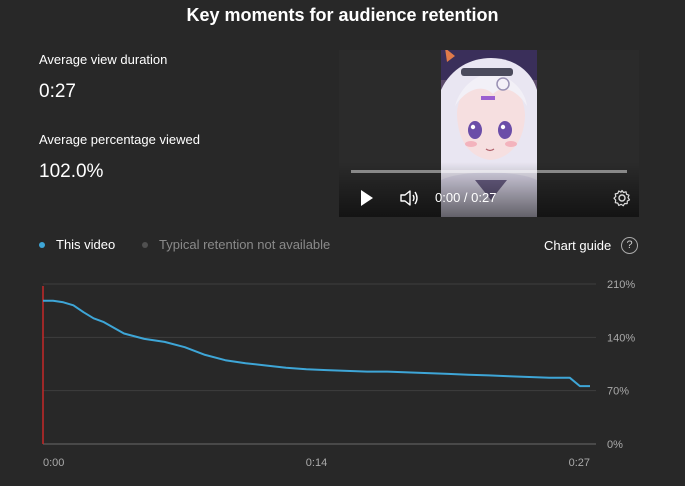 Image resolution: width=685 pixels, height=486 pixels. Describe the element at coordinates (86, 244) in the screenshot. I see `legend-this-video-label: This video` at that location.